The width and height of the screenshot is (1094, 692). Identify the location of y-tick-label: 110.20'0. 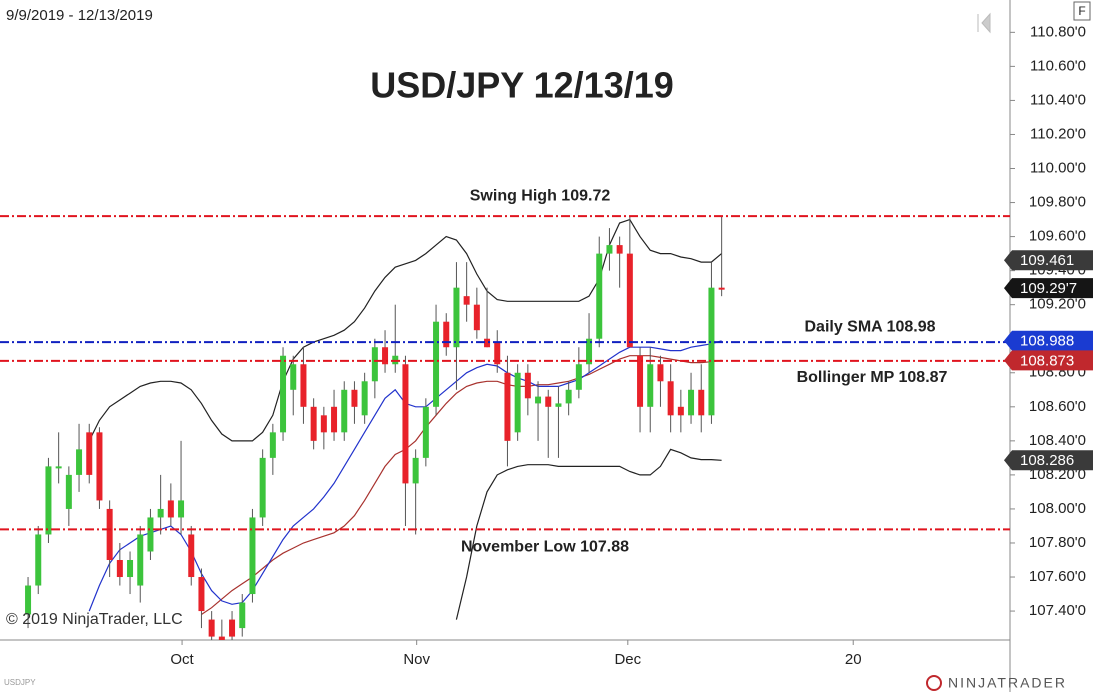
(1058, 133).